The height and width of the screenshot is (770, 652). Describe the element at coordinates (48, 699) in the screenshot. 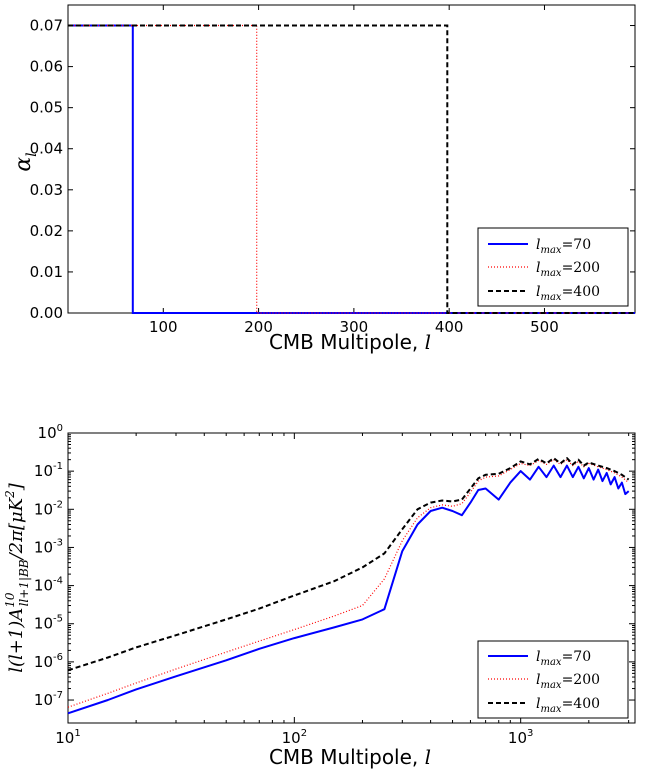

I see `bottom-y-tick-label: 10⁻⁷` at that location.